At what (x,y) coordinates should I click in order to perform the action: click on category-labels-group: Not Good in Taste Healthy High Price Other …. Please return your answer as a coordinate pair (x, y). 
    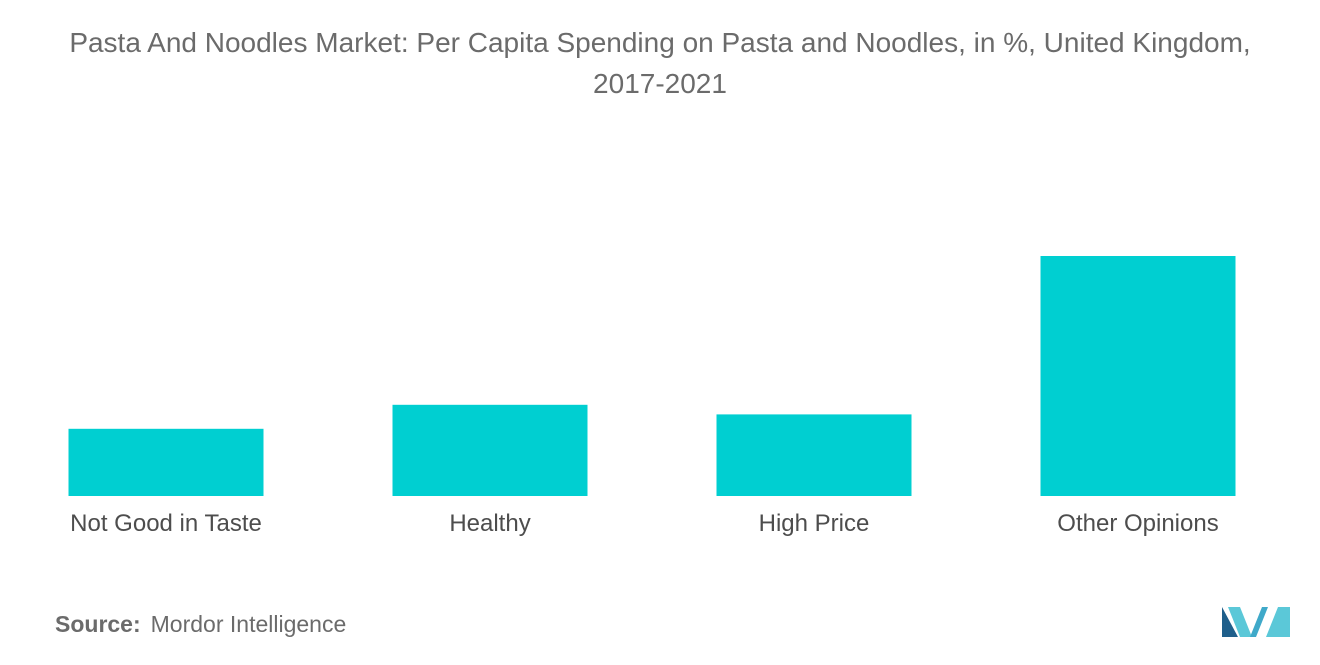
    Looking at the image, I should click on (644, 523).